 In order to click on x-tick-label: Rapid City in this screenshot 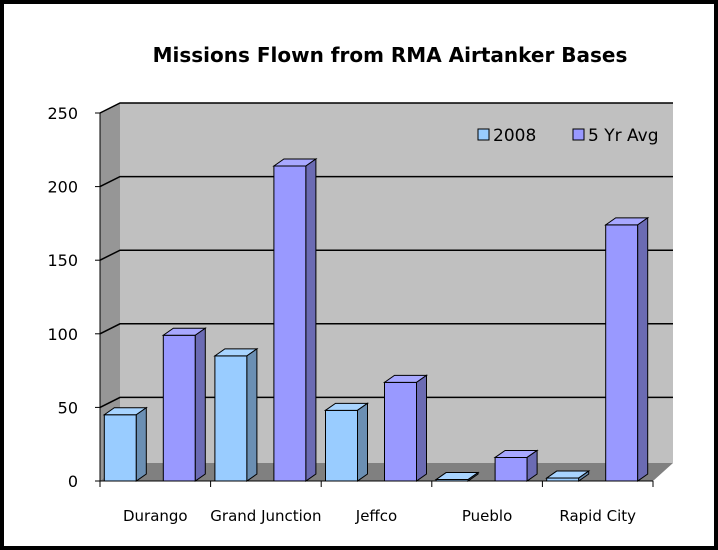, I will do `click(597, 516)`.